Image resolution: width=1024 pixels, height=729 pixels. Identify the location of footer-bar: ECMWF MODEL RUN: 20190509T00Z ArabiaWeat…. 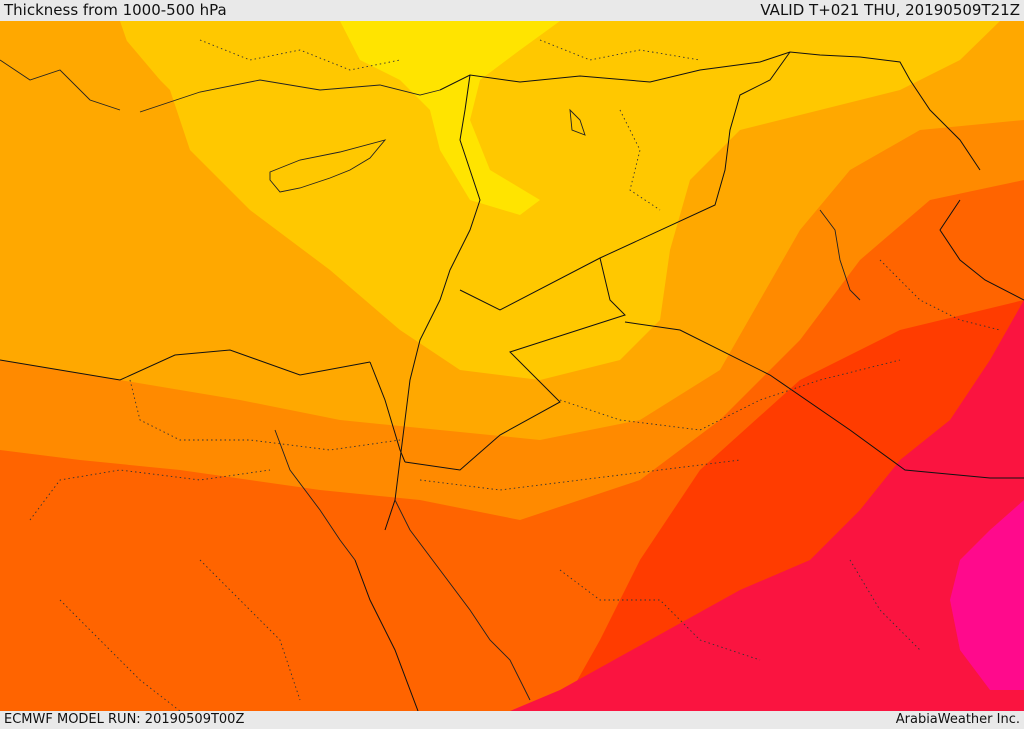
(512, 720).